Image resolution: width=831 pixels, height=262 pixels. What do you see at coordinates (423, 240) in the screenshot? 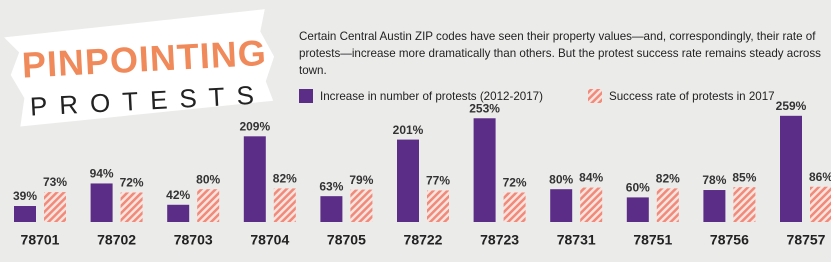
I see `x-tick-label: 78722` at bounding box center [423, 240].